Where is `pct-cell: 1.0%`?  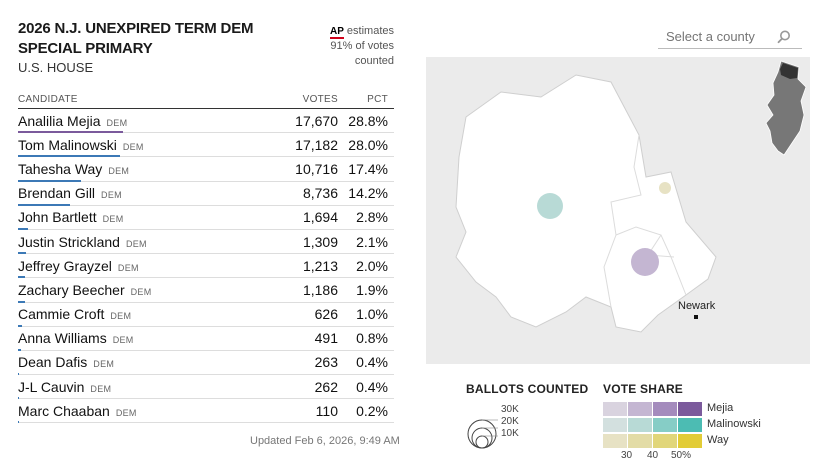
pct-cell: 1.0% is located at coordinates (372, 314).